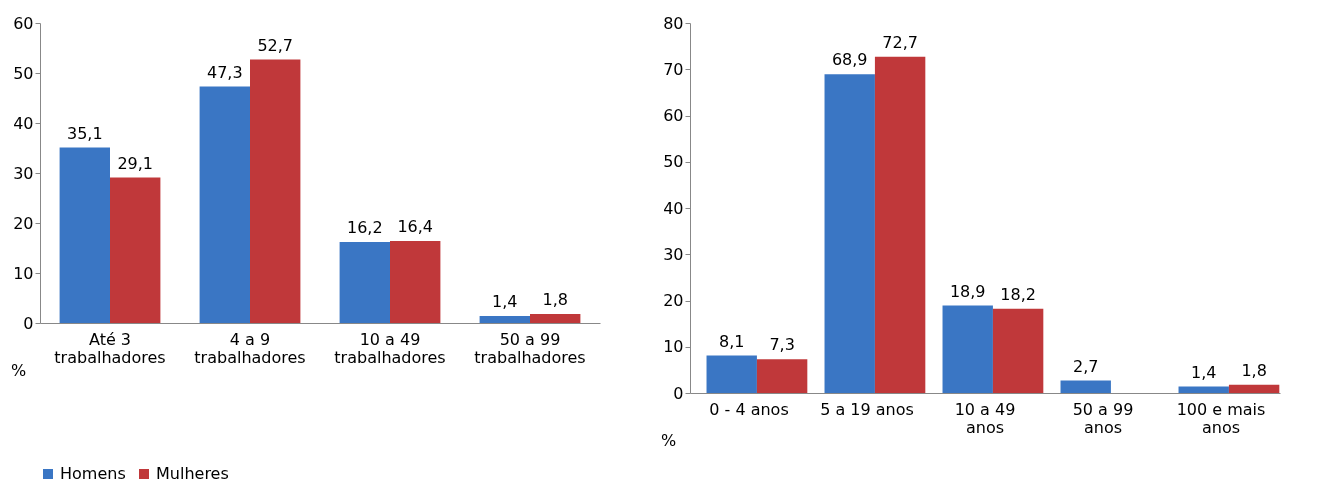 This screenshot has height=502, width=1338. I want to click on data-label: 16,2, so click(364, 227).